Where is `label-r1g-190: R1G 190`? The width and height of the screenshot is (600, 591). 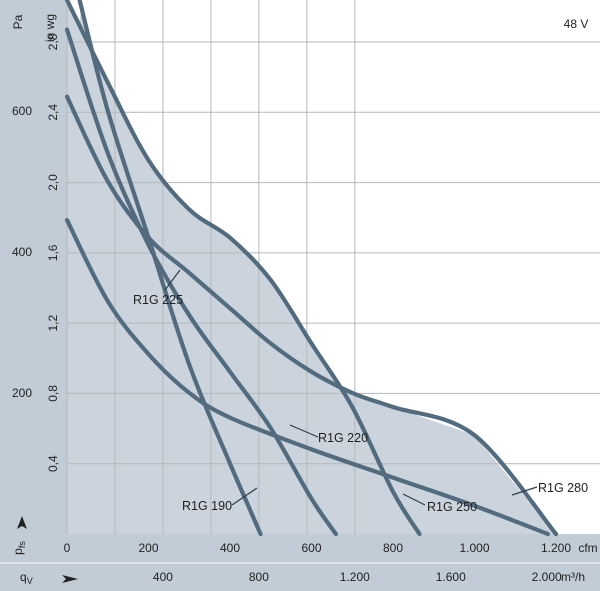 label-r1g-190: R1G 190 is located at coordinates (207, 506).